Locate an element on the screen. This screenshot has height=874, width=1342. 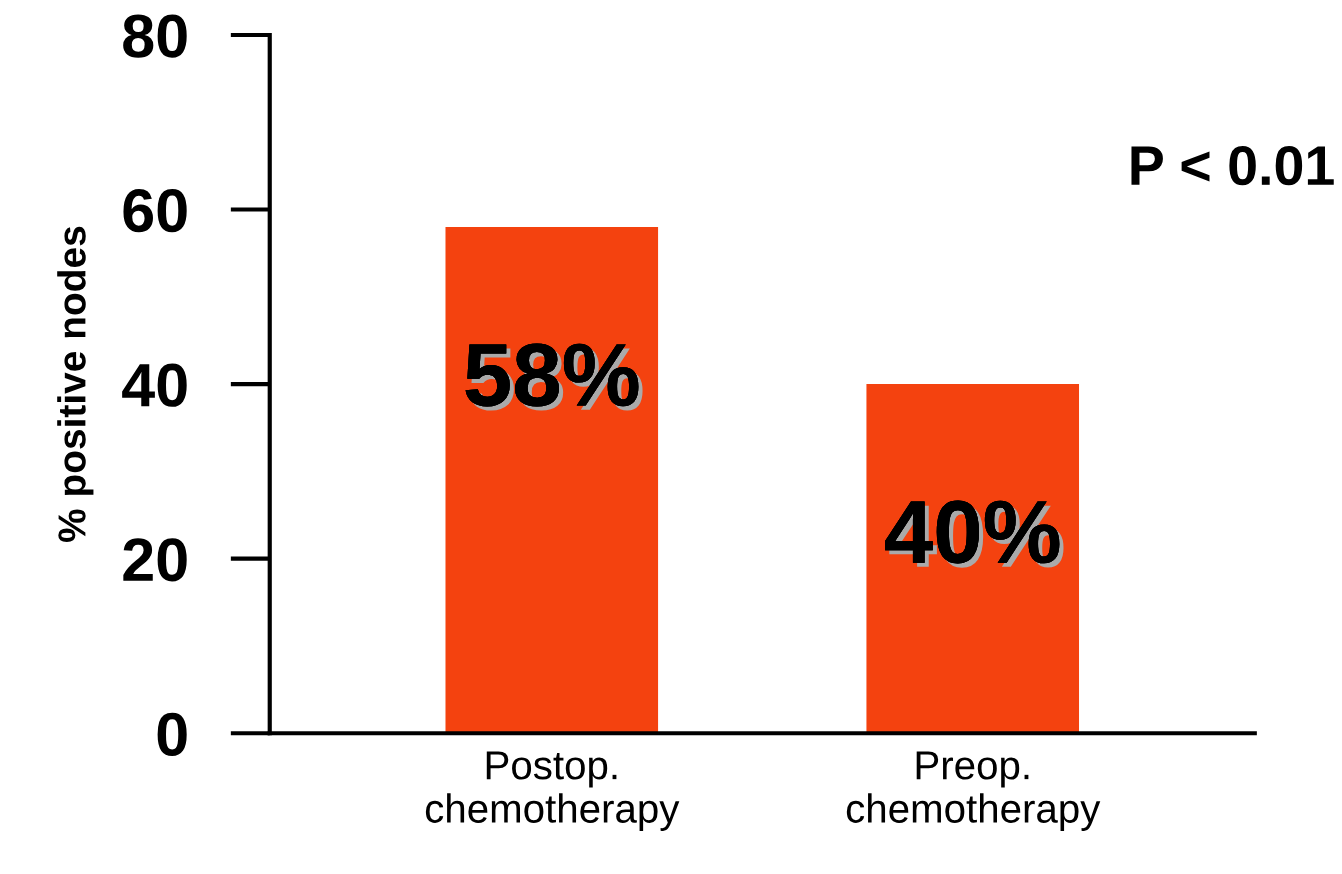
y-tick-label: 0 is located at coordinates (172, 734).